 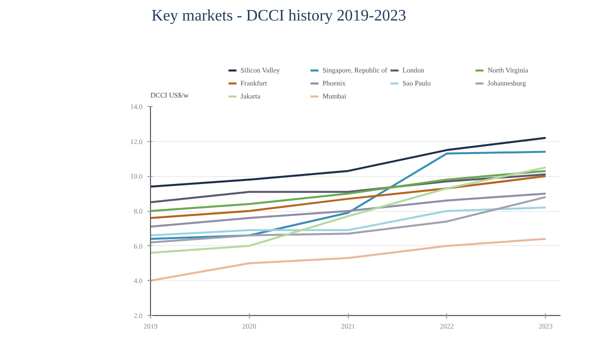 I want to click on chart-title: Key markets - DCCI history 2019-2023, so click(x=279, y=16).